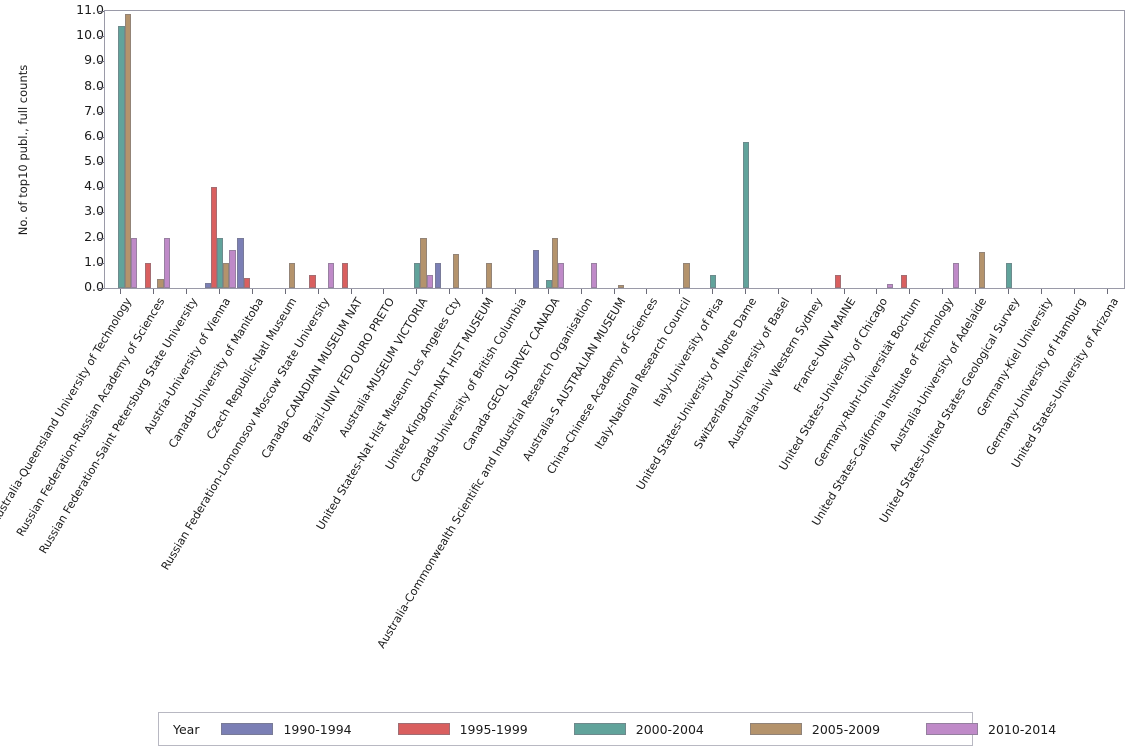 This screenshot has height=756, width=1134. I want to click on legend-entry: 1995-1999, so click(485, 729).